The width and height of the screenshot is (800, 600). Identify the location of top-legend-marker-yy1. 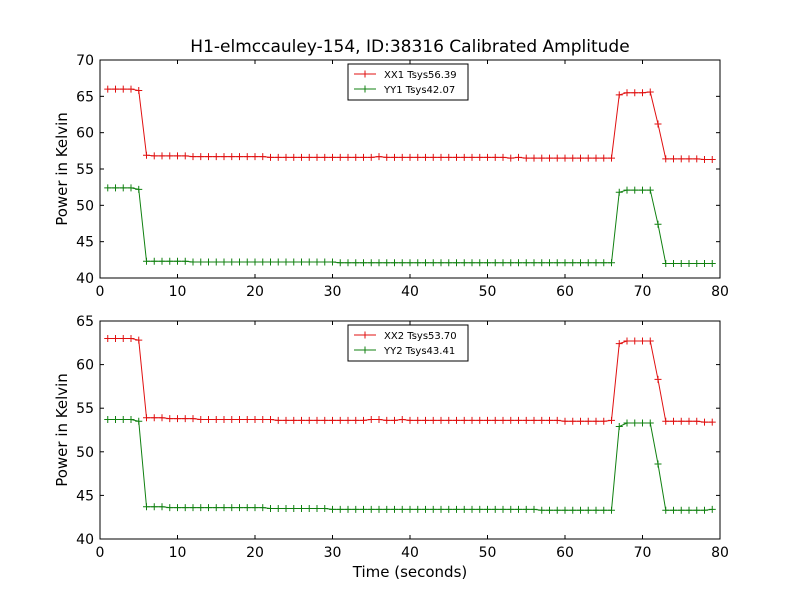
(365, 89).